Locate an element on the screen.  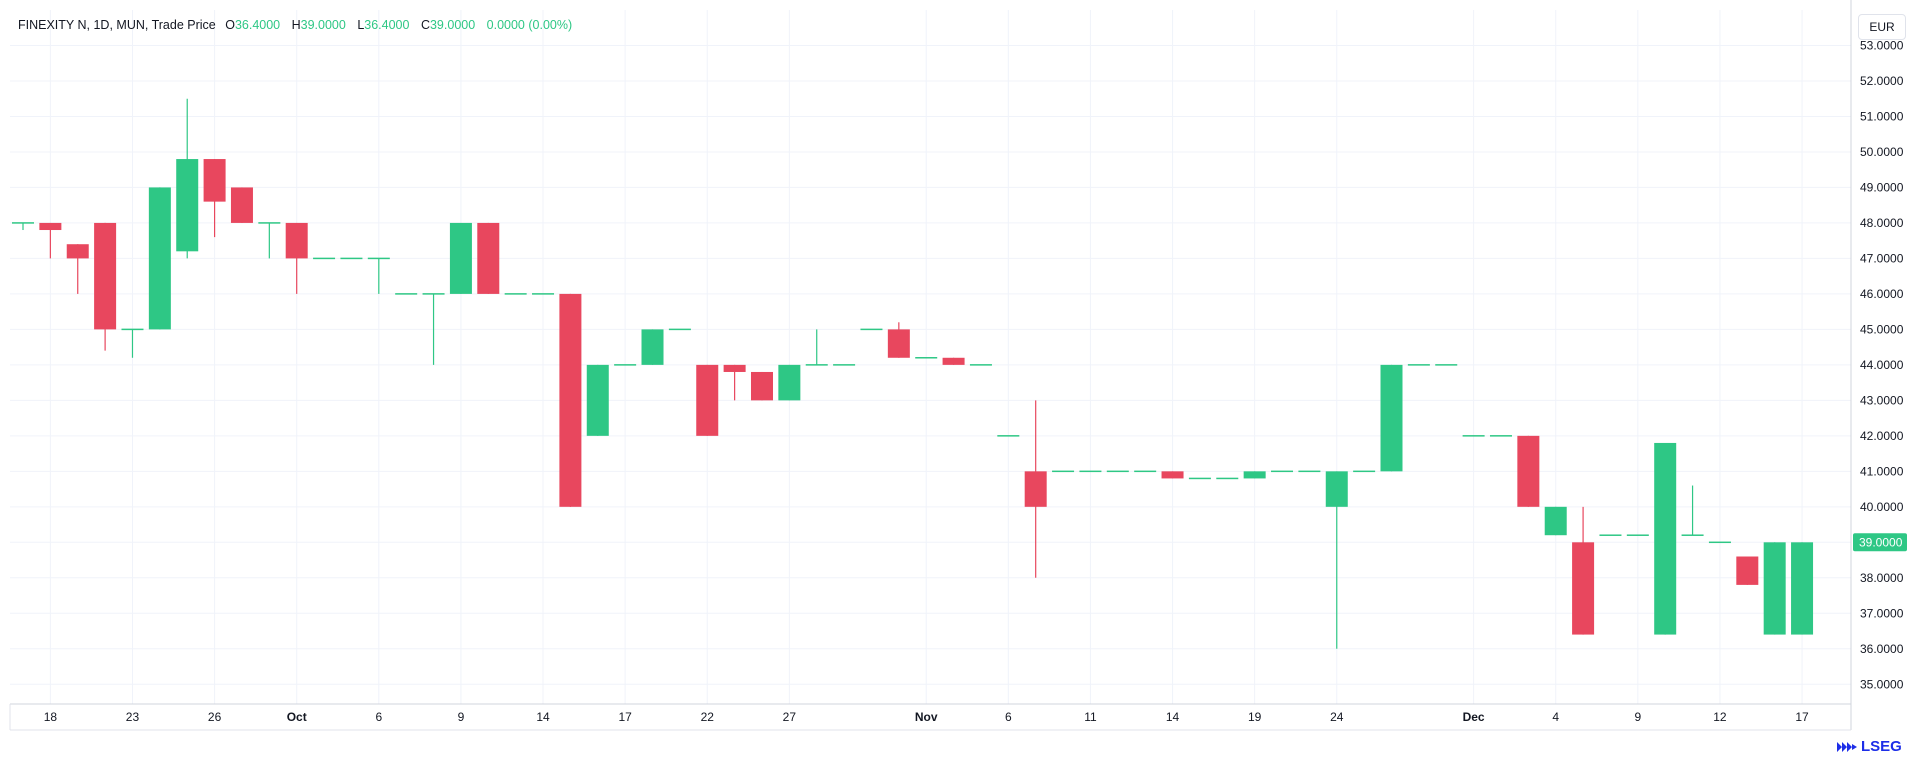
x-tick-label: 23 is located at coordinates (133, 717).